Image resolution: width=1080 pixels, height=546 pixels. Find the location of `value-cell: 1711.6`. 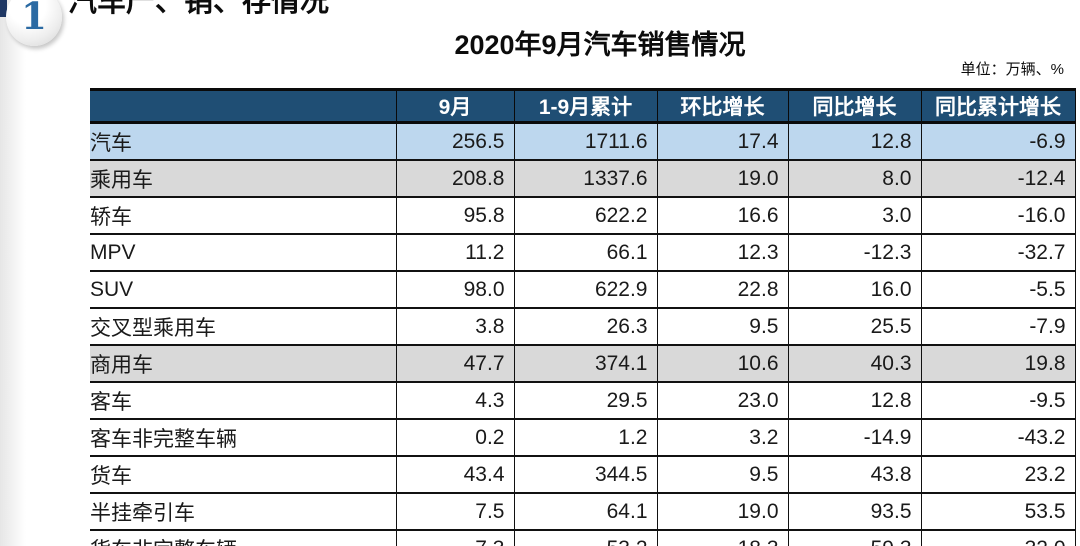

value-cell: 1711.6 is located at coordinates (586, 141).